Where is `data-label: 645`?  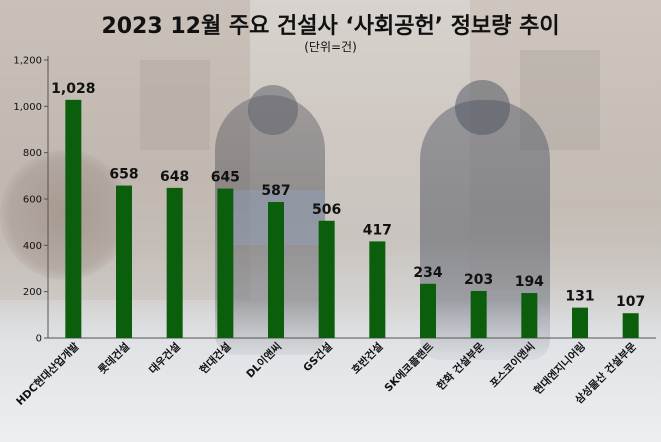
data-label: 645 is located at coordinates (225, 178).